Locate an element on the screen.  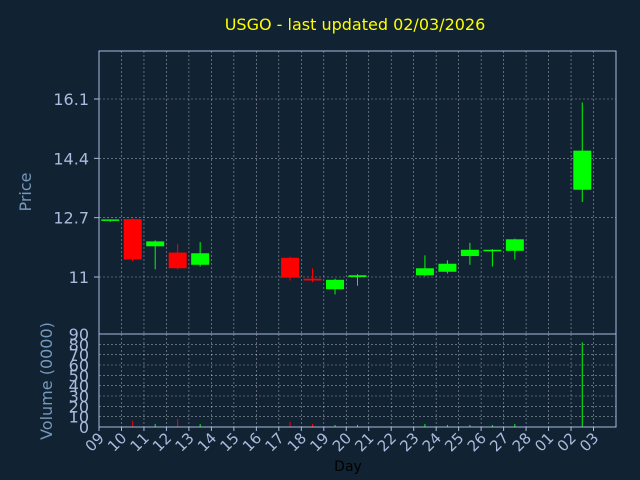
price-axis-label: Price is located at coordinates (25, 191).